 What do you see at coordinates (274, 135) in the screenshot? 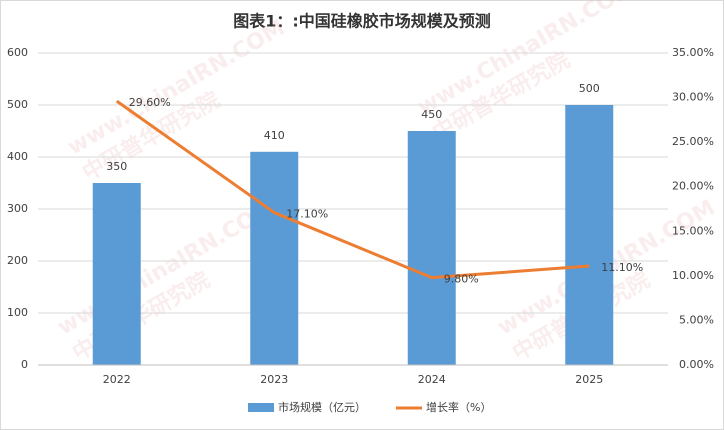
I see `data-label: 410` at bounding box center [274, 135].